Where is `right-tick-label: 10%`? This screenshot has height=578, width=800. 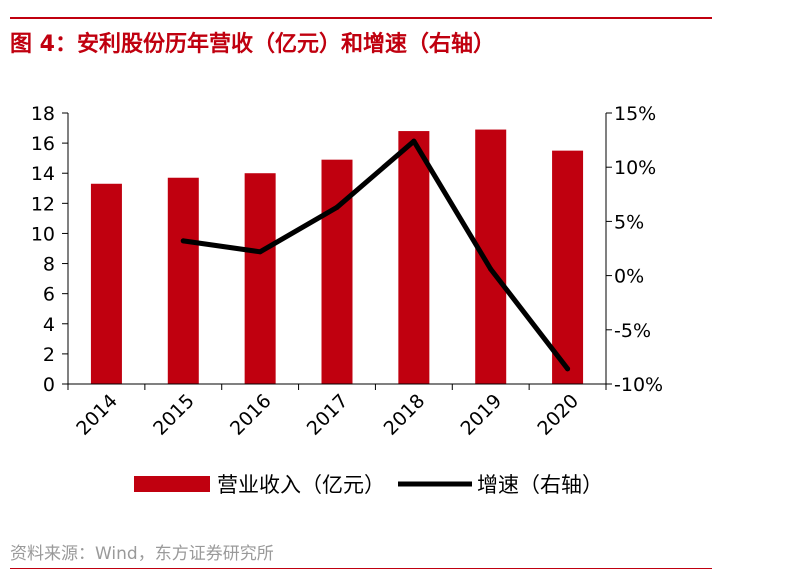 right-tick-label: 10% is located at coordinates (635, 168).